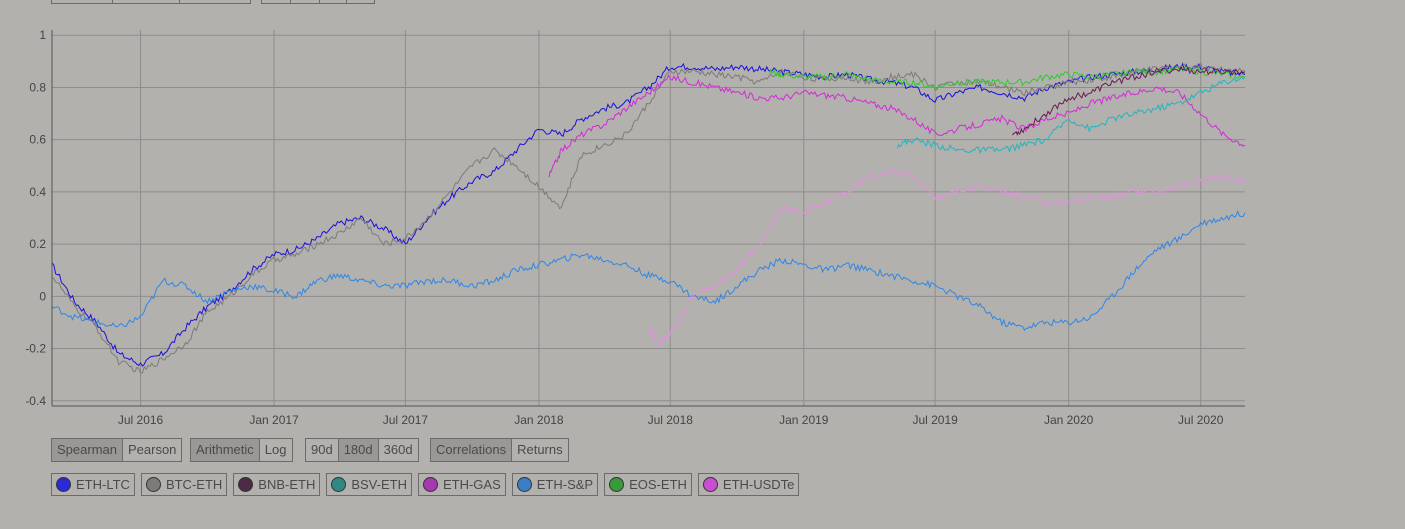 This screenshot has width=1405, height=529. What do you see at coordinates (658, 484) in the screenshot?
I see `legend-label: EOS-ETH` at bounding box center [658, 484].